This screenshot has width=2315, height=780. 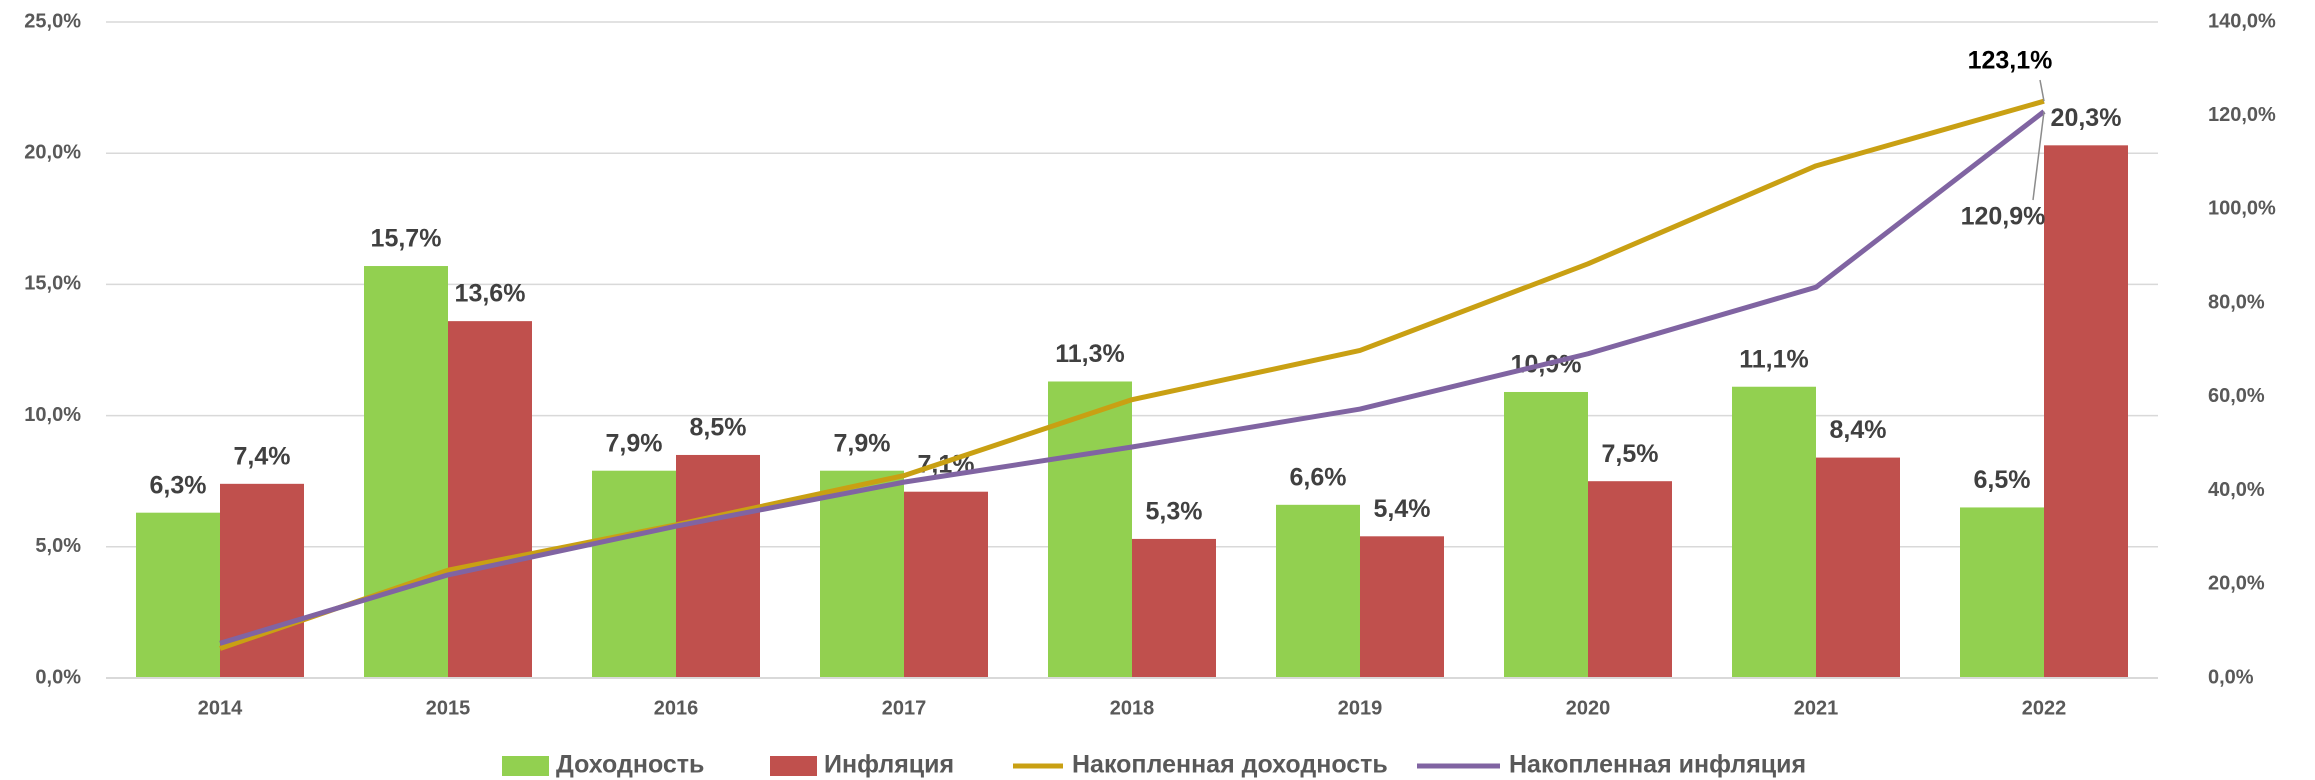 What do you see at coordinates (490, 294) in the screenshot?
I see `data-label: 13,6%` at bounding box center [490, 294].